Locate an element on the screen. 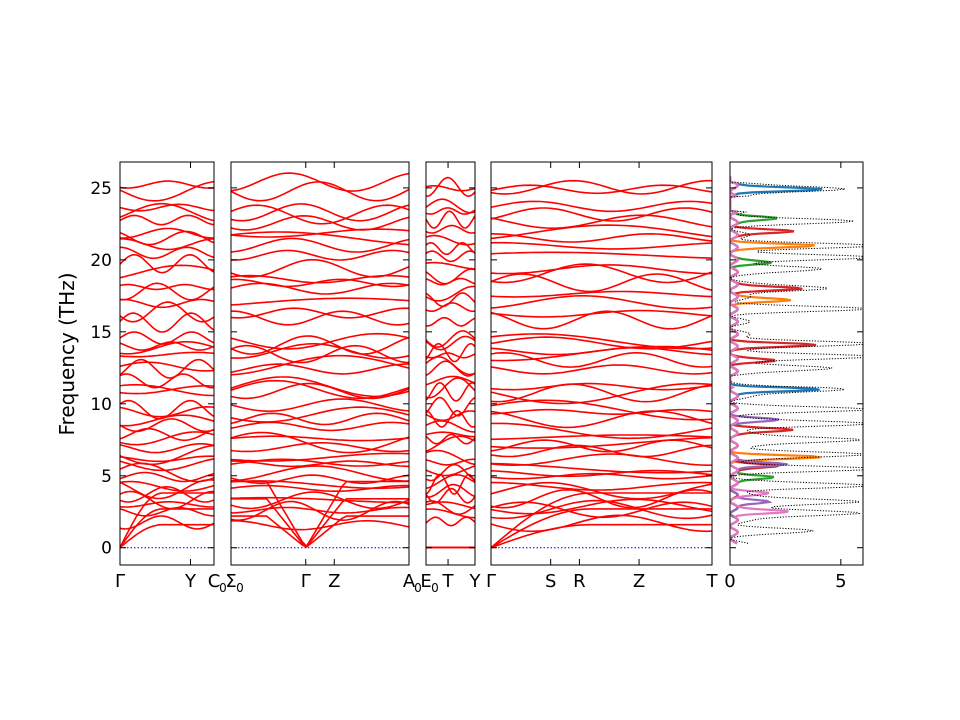  x-tick-label: 0 is located at coordinates (729, 581).